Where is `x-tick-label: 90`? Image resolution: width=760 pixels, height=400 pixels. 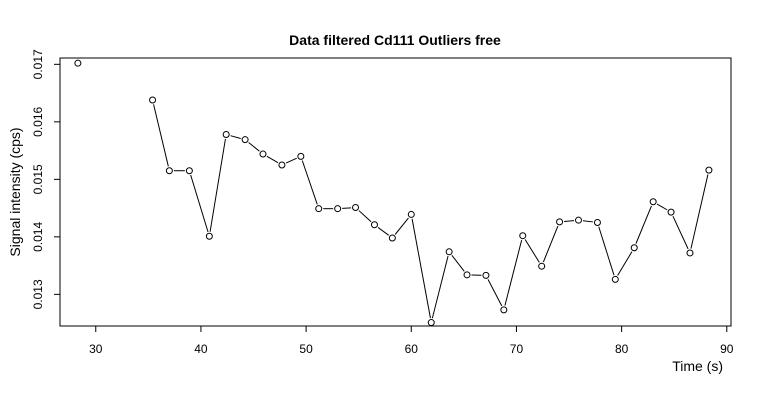 x-tick-label: 90 is located at coordinates (727, 349).